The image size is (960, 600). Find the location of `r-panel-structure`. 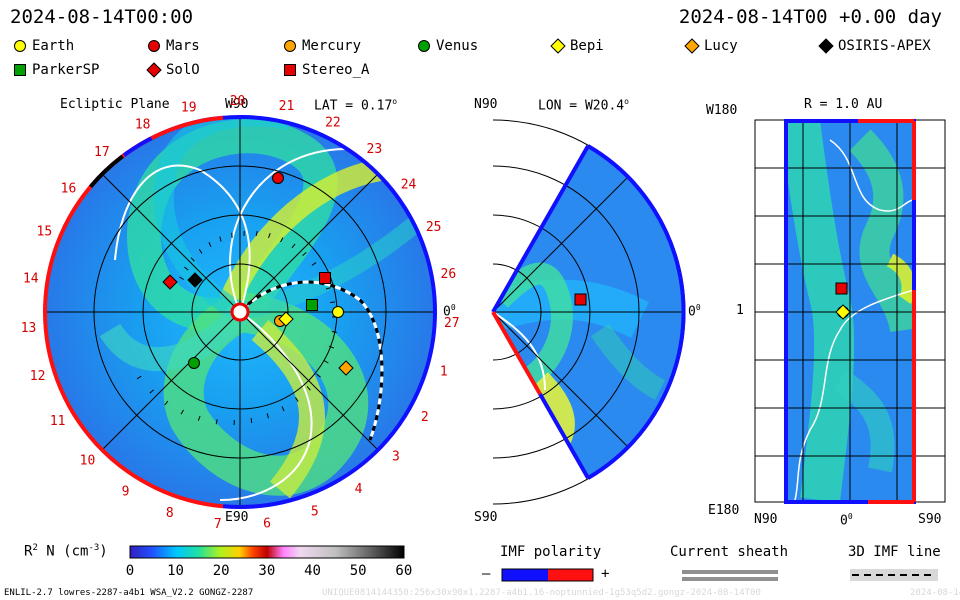

r-panel-structure is located at coordinates (850, 311).